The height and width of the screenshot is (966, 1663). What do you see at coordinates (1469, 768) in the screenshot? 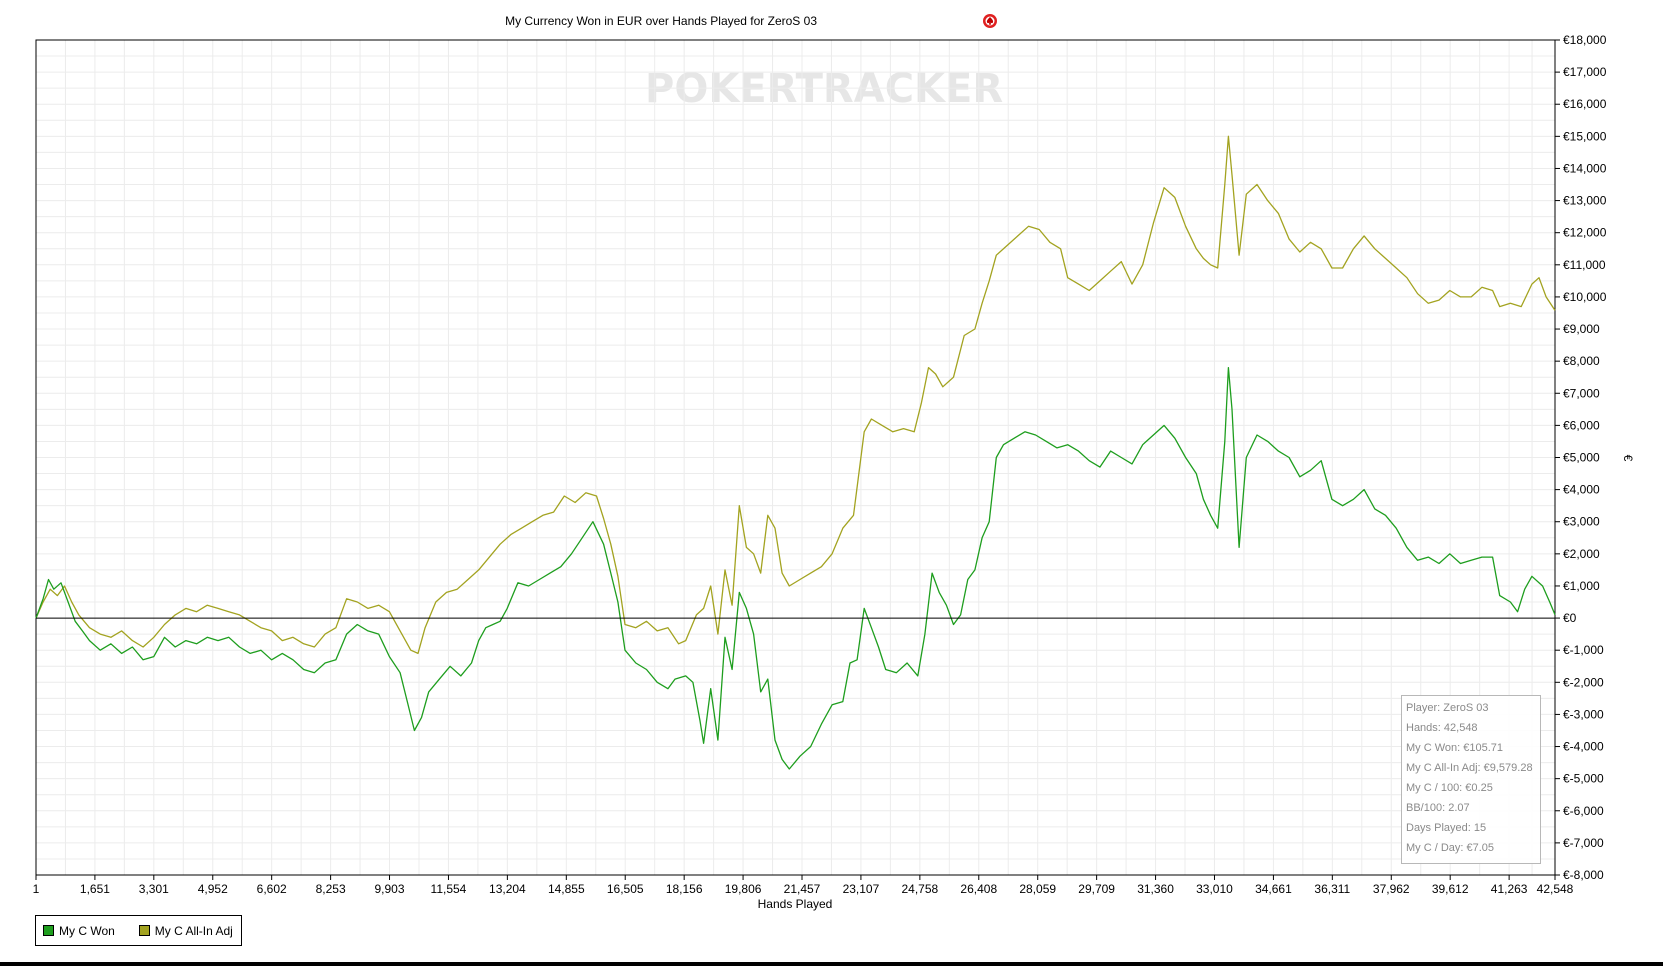
I see `stat-allin: My C All-In Adj: €9,579.28` at bounding box center [1469, 768].